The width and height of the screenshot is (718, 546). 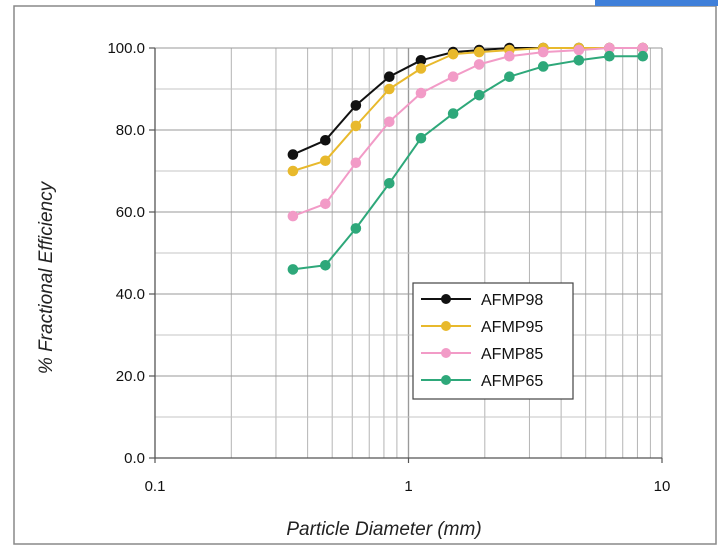 I want to click on legend-label: AFMP95, so click(x=512, y=327).